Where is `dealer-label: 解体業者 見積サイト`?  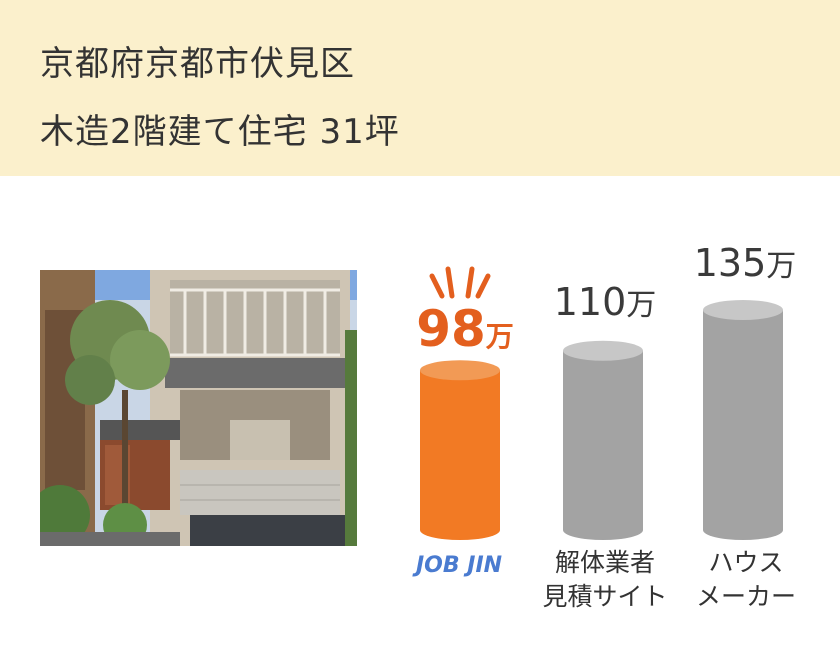
dealer-label: 解体業者 見積サイト is located at coordinates (605, 580).